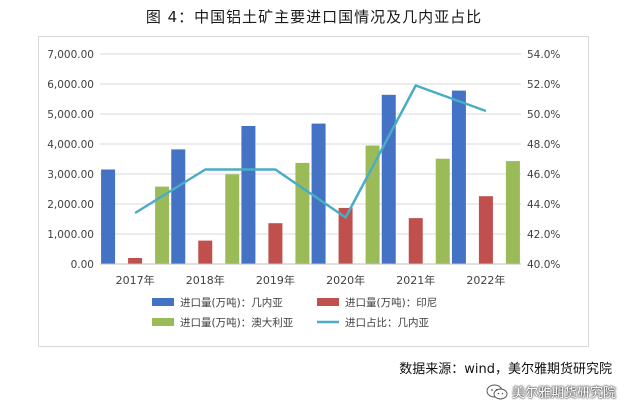 This screenshot has width=628, height=411. What do you see at coordinates (231, 302) in the screenshot?
I see `legend-label: 进口量(万吨)：几内亚` at bounding box center [231, 302].